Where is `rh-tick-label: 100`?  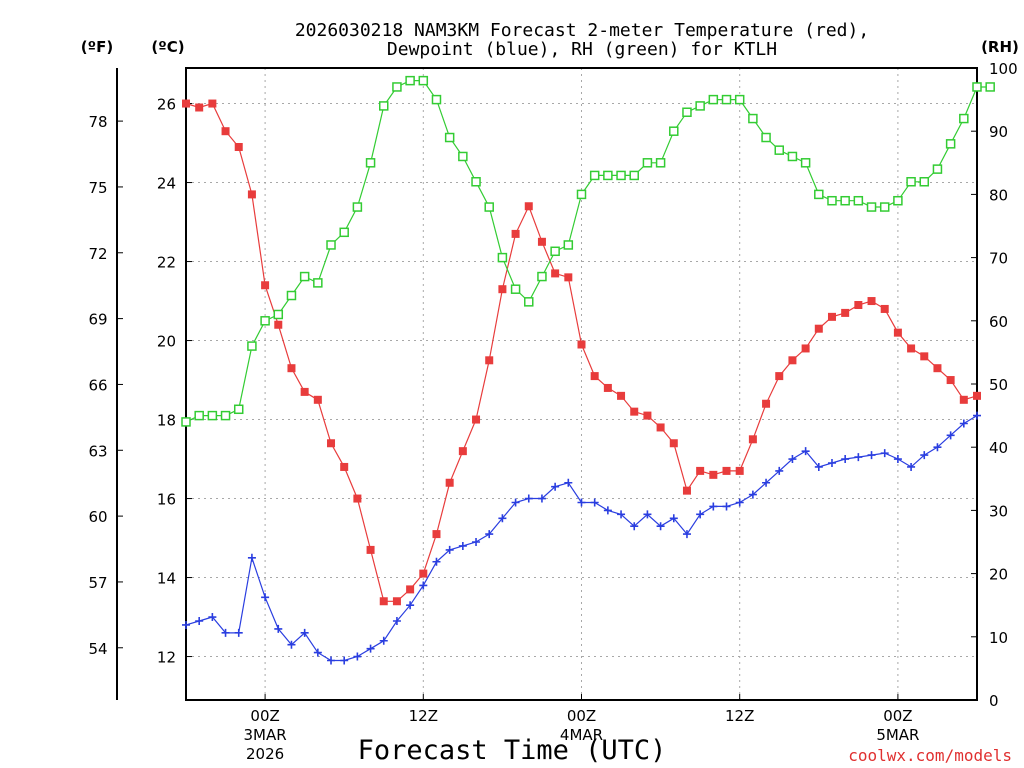
rh-tick-label: 100 is located at coordinates (1003, 69).